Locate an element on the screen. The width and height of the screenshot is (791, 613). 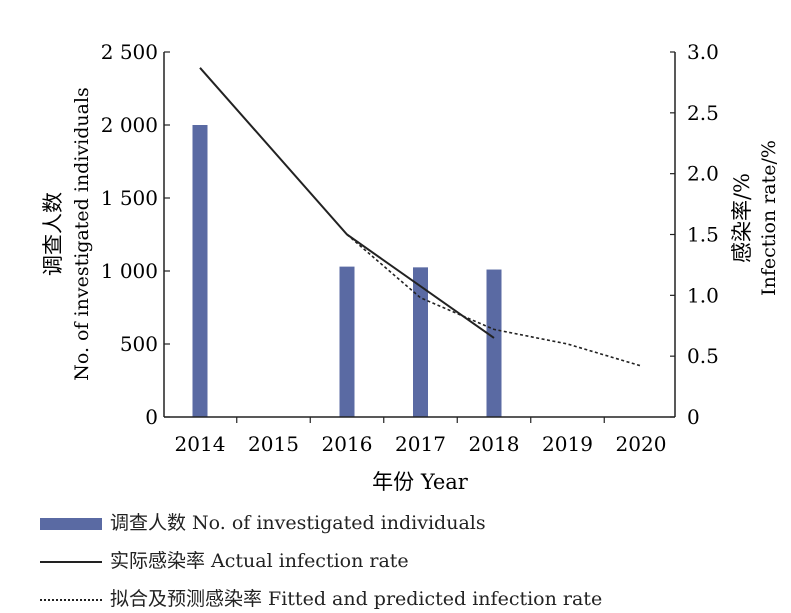
right-tick-label: 1.0 is located at coordinates (703, 295).